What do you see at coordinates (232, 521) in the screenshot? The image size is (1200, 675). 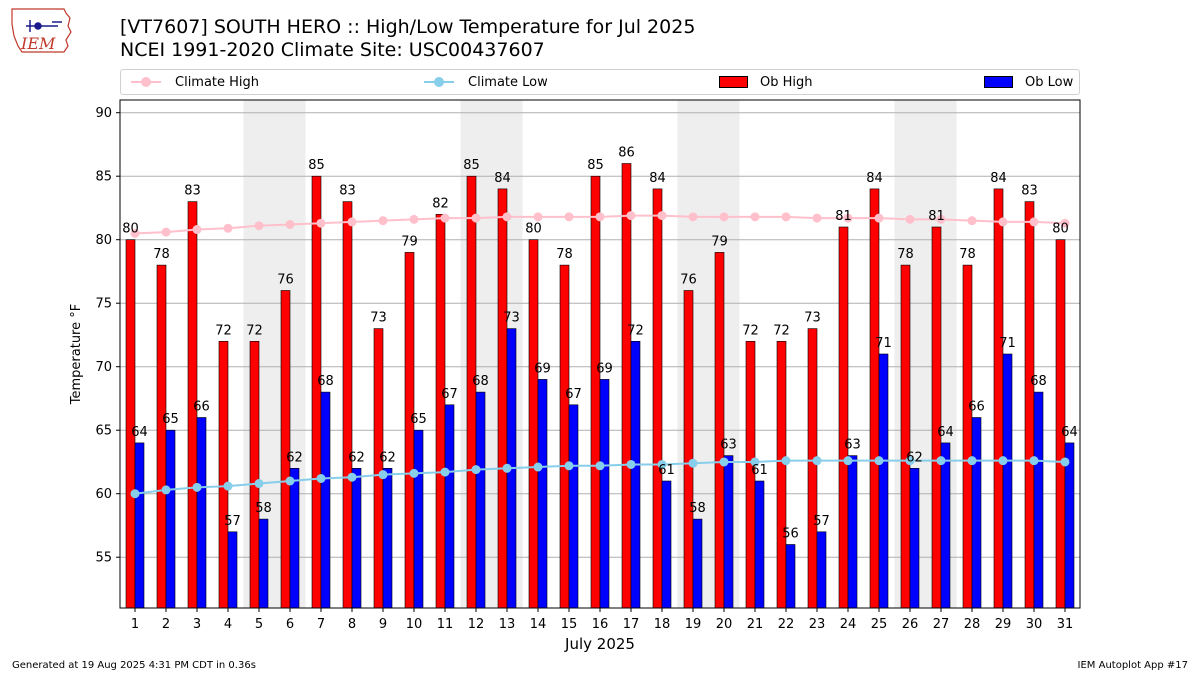 I see `data-label-low: 57` at bounding box center [232, 521].